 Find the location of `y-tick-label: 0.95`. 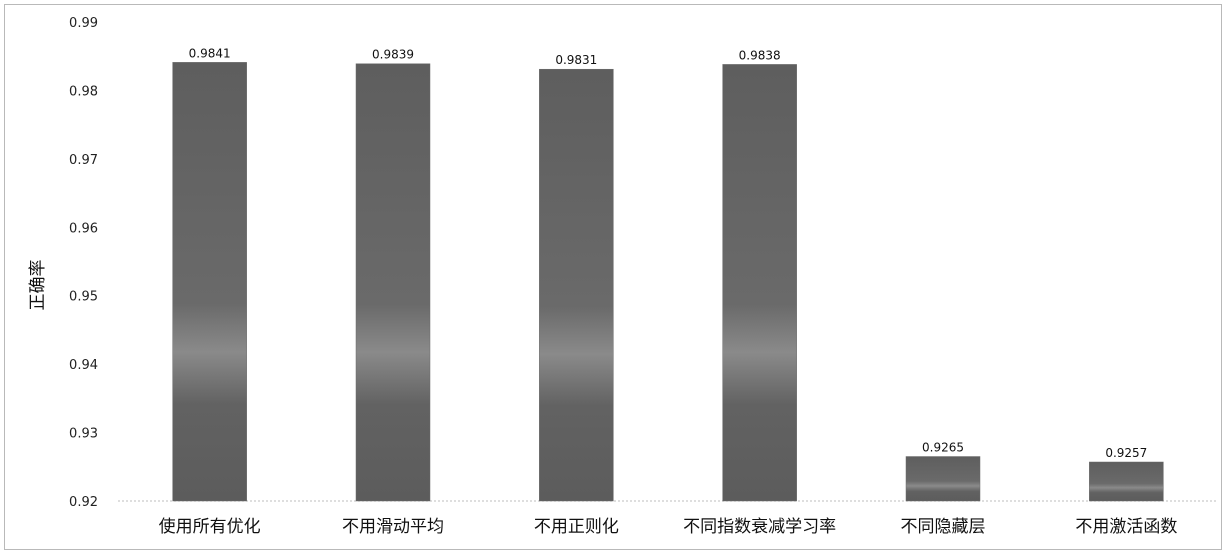

y-tick-label: 0.95 is located at coordinates (83, 297).